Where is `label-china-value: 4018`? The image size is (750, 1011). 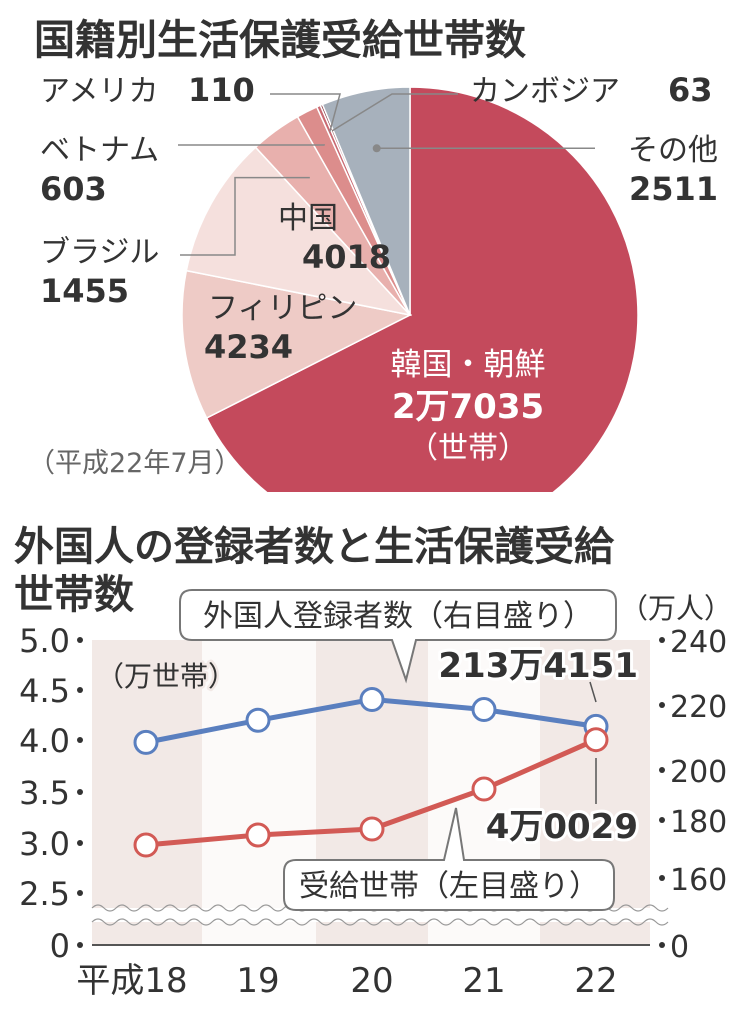
label-china-value: 4018 is located at coordinates (346, 257).